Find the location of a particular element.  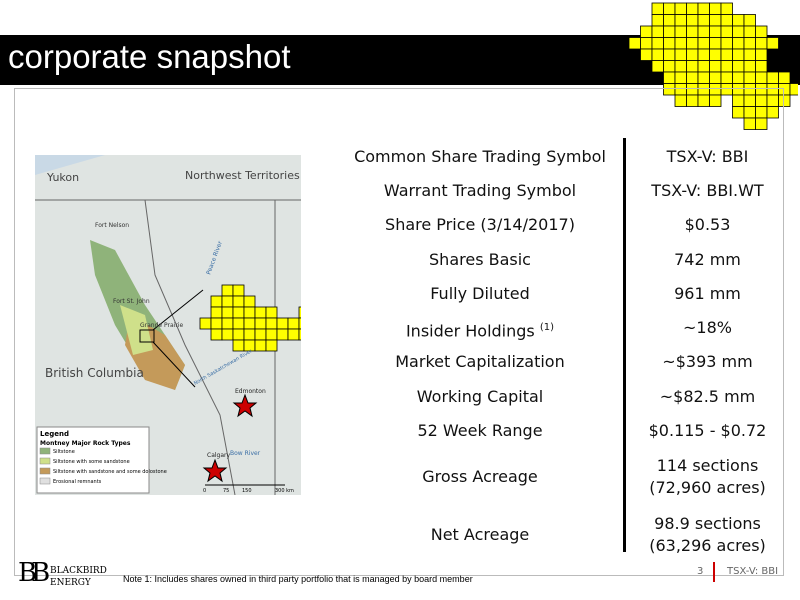

row-label-text: Insider Holdings is located at coordinates (470, 331).